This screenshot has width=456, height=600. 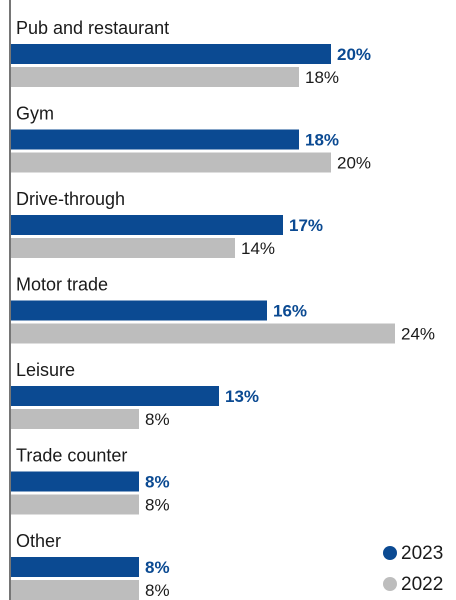 I want to click on category-label: Motor trade, so click(x=62, y=285).